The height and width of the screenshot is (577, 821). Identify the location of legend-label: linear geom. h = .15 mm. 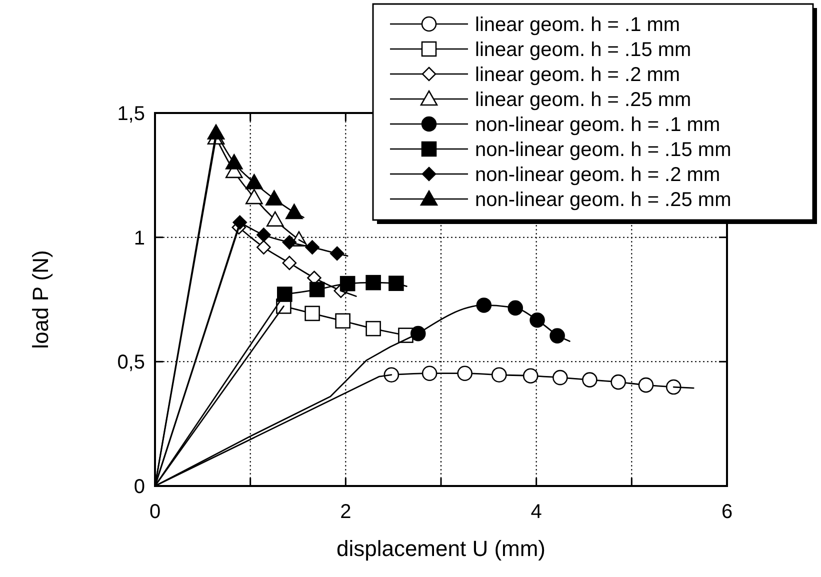
(583, 50).